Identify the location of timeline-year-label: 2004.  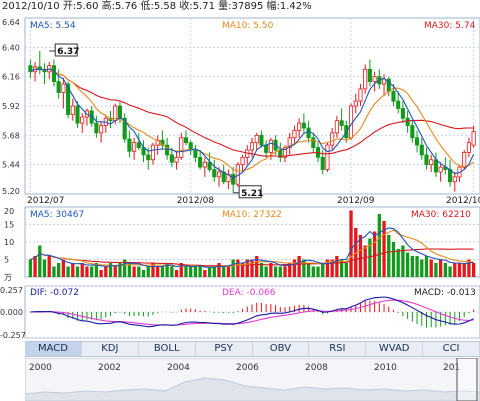
(178, 368).